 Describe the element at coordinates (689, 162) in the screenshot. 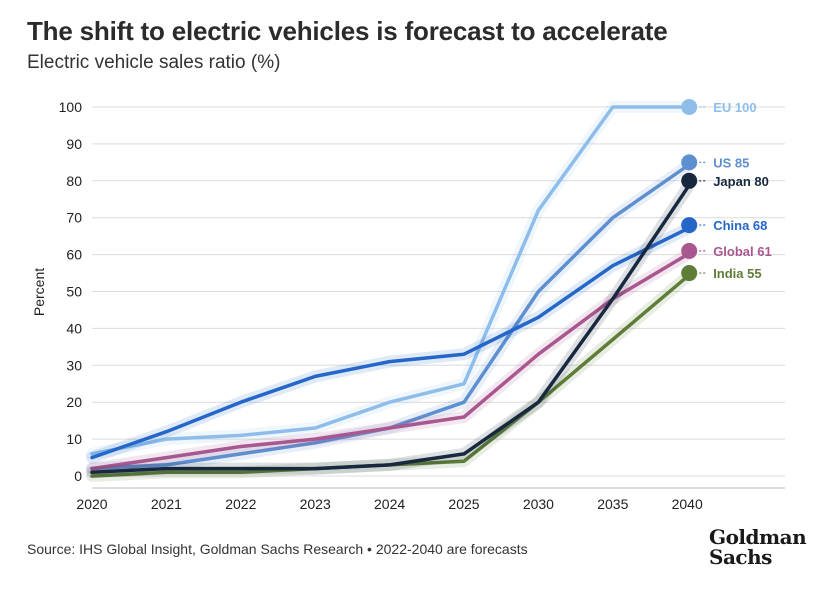

I see `end-marker-us` at that location.